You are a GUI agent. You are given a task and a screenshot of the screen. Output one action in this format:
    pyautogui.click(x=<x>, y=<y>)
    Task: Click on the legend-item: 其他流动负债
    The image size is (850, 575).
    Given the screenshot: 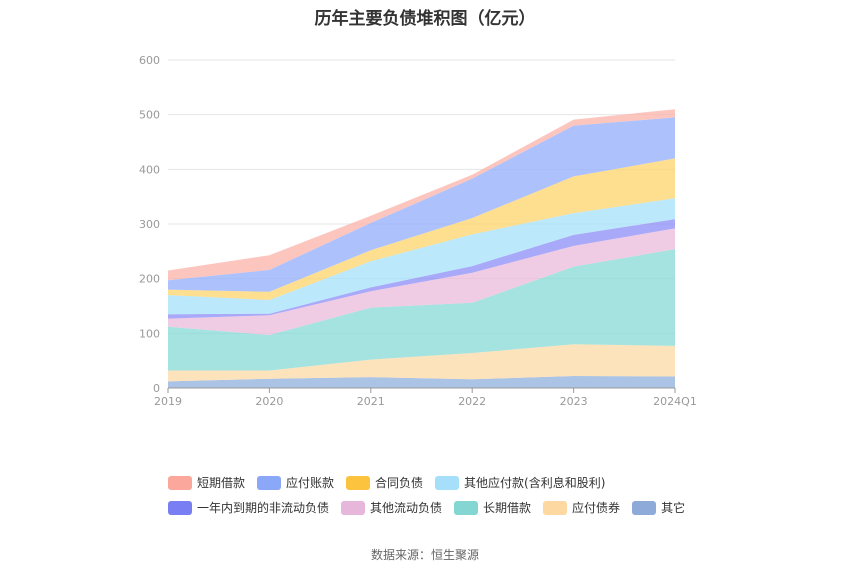 What is the action you would take?
    pyautogui.click(x=391, y=507)
    